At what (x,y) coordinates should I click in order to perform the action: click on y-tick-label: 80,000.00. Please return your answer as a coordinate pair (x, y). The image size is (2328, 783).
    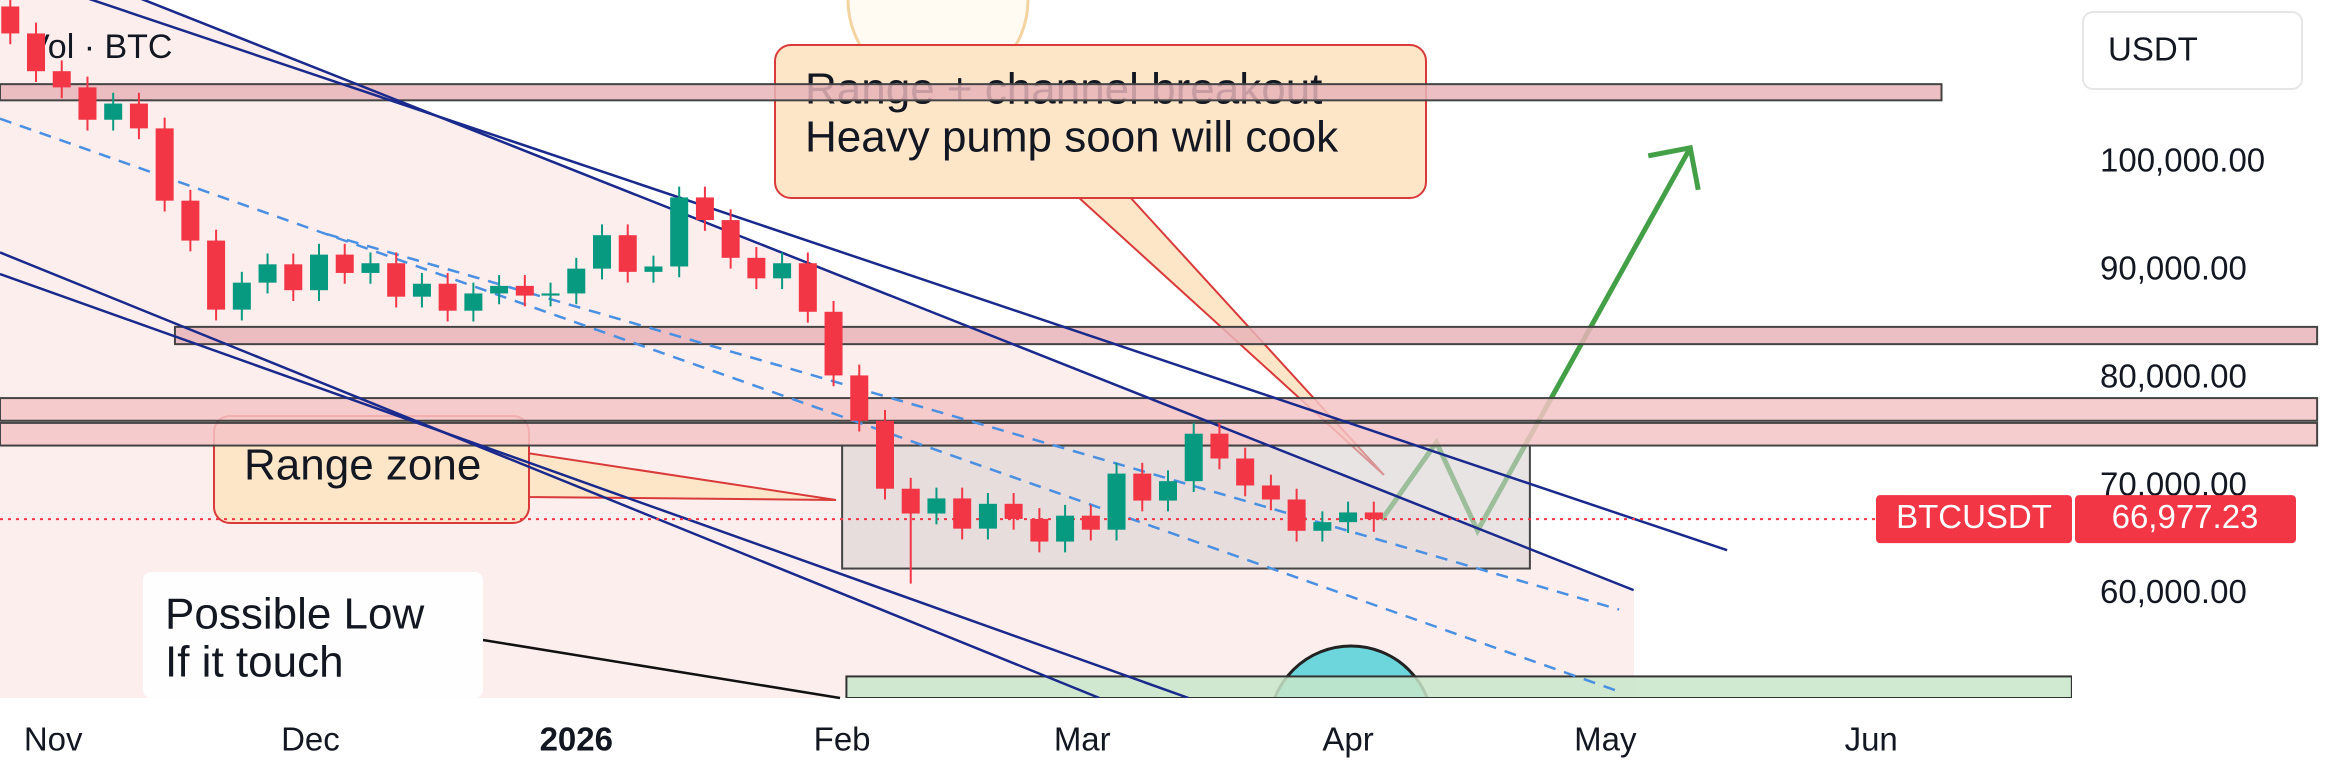
    Looking at the image, I should click on (2173, 375).